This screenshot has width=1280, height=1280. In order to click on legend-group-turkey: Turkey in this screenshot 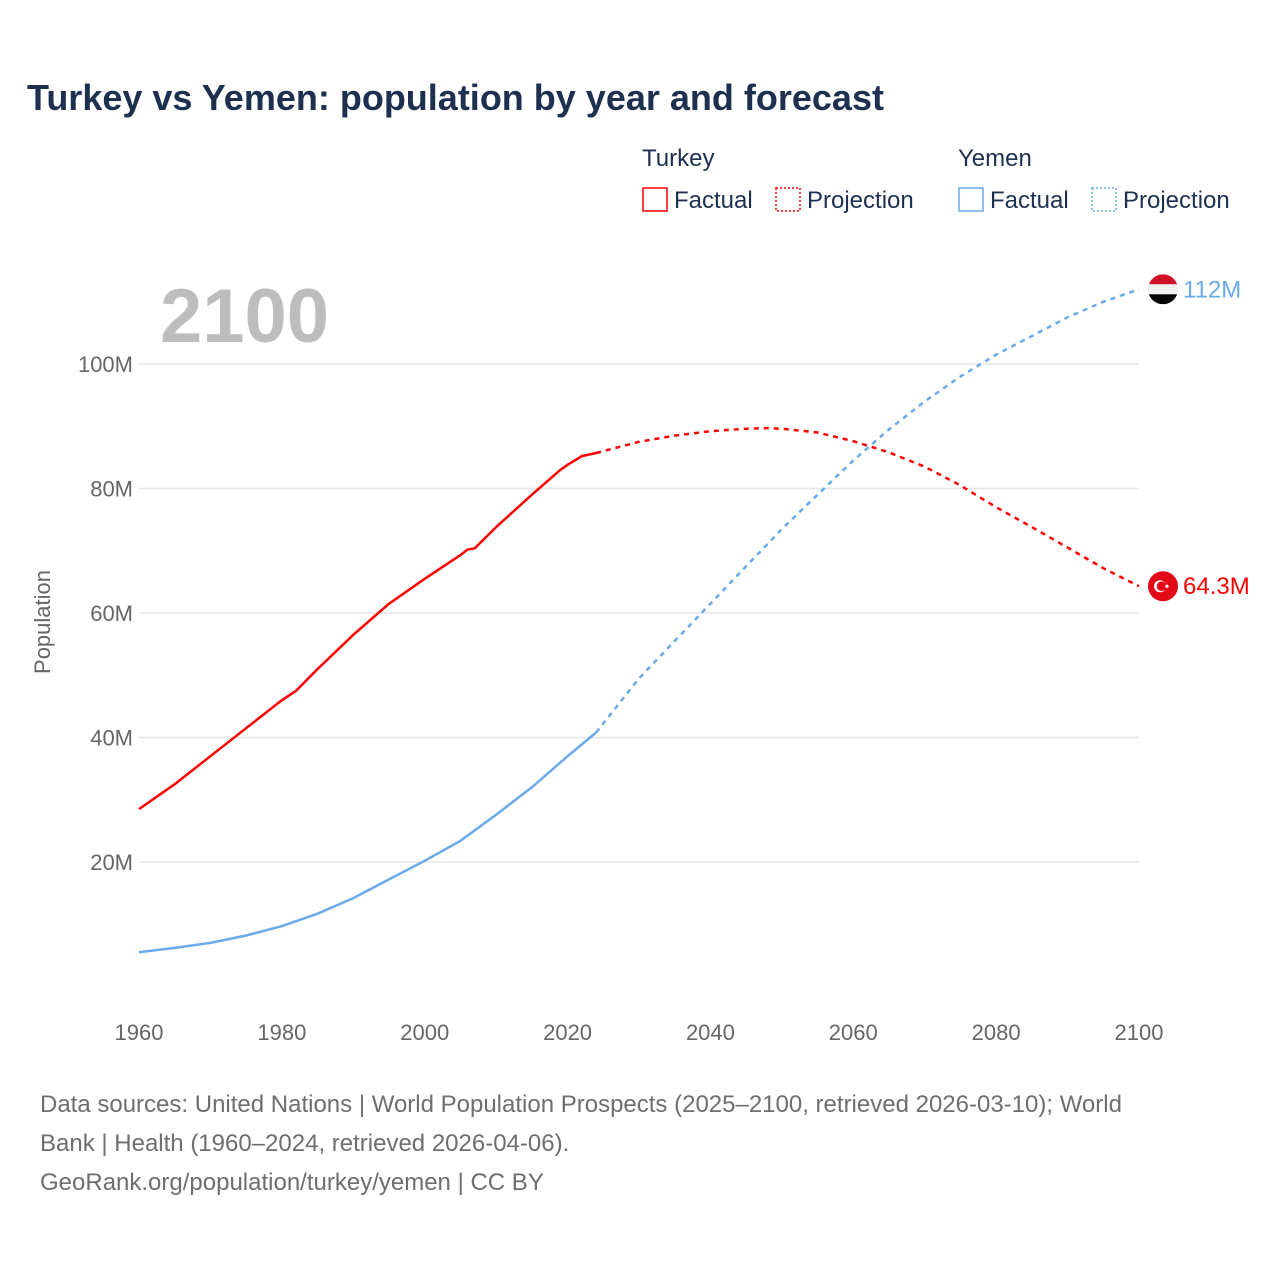, I will do `click(678, 158)`.